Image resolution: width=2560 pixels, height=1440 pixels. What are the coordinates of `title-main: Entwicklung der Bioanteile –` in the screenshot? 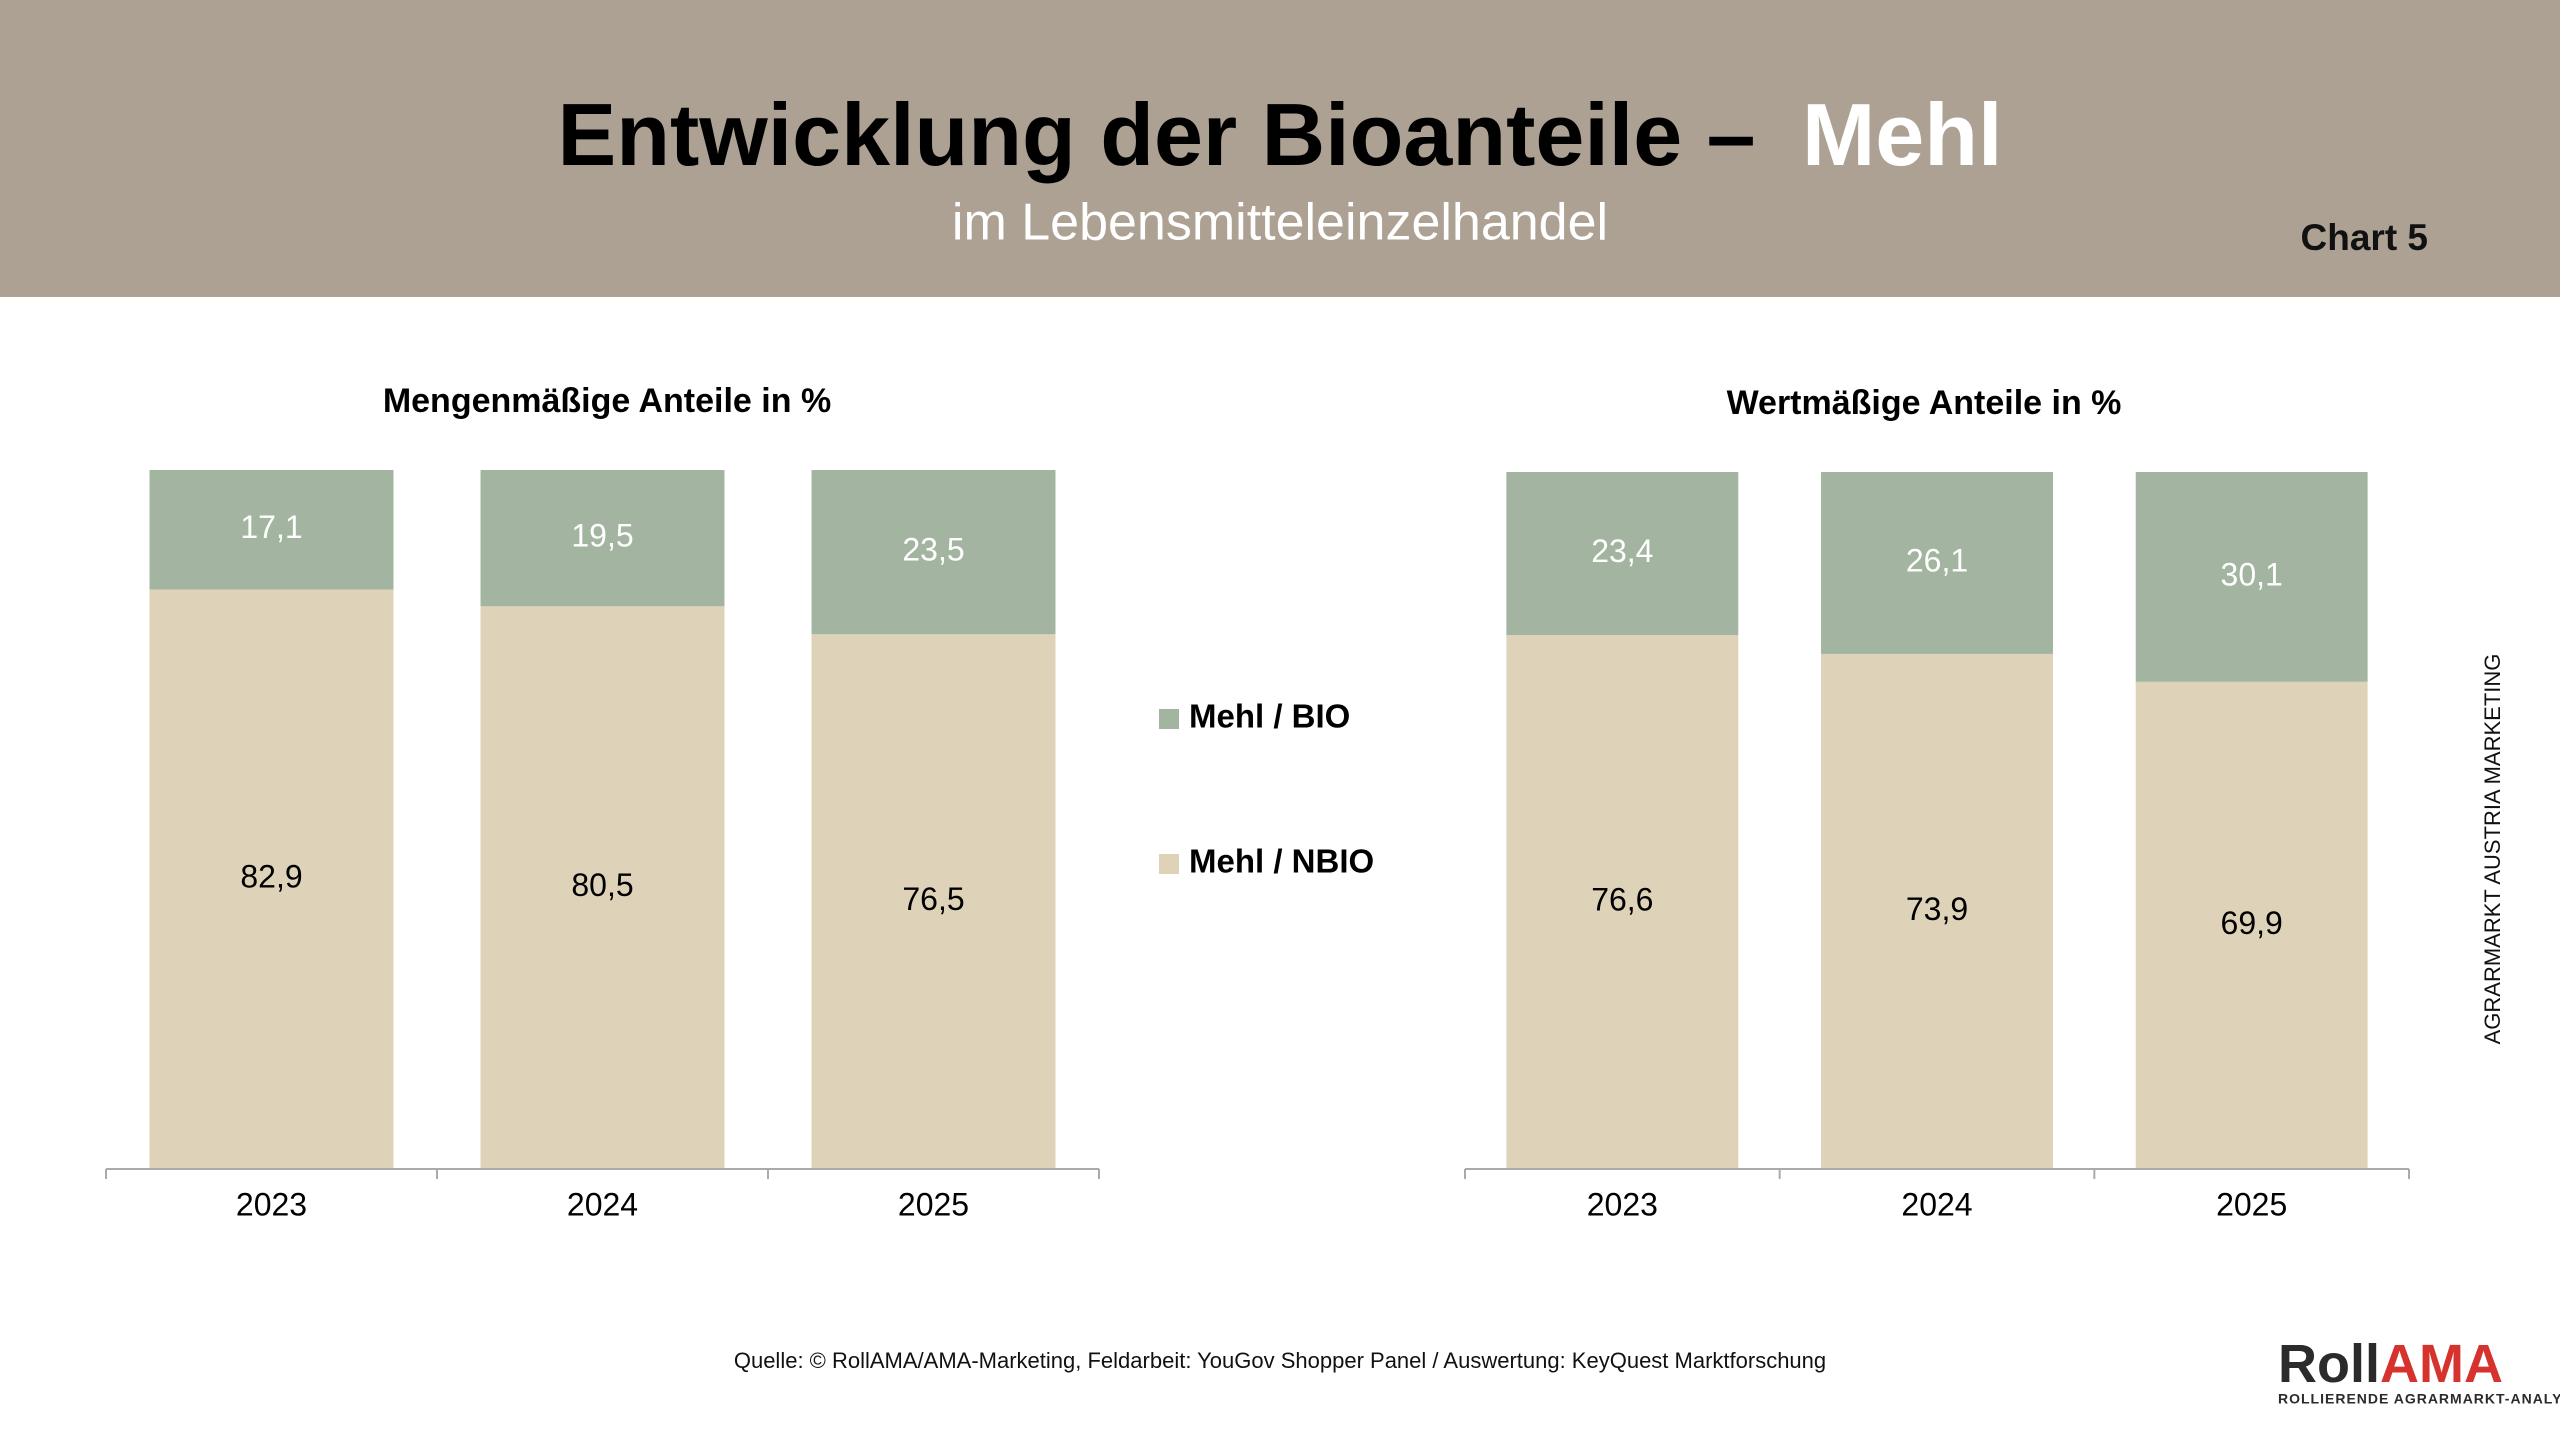 It's located at (1157, 134).